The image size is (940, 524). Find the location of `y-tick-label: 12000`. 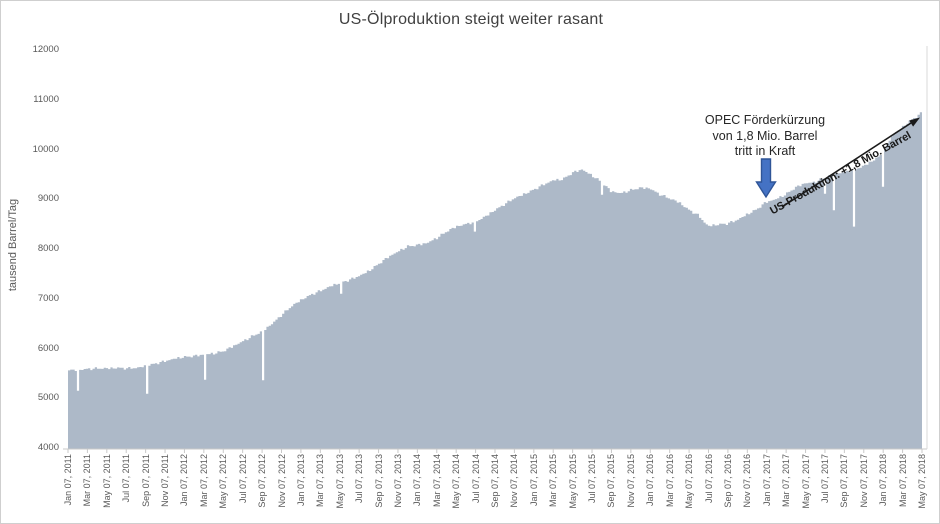

y-tick-label: 12000 is located at coordinates (45, 49).